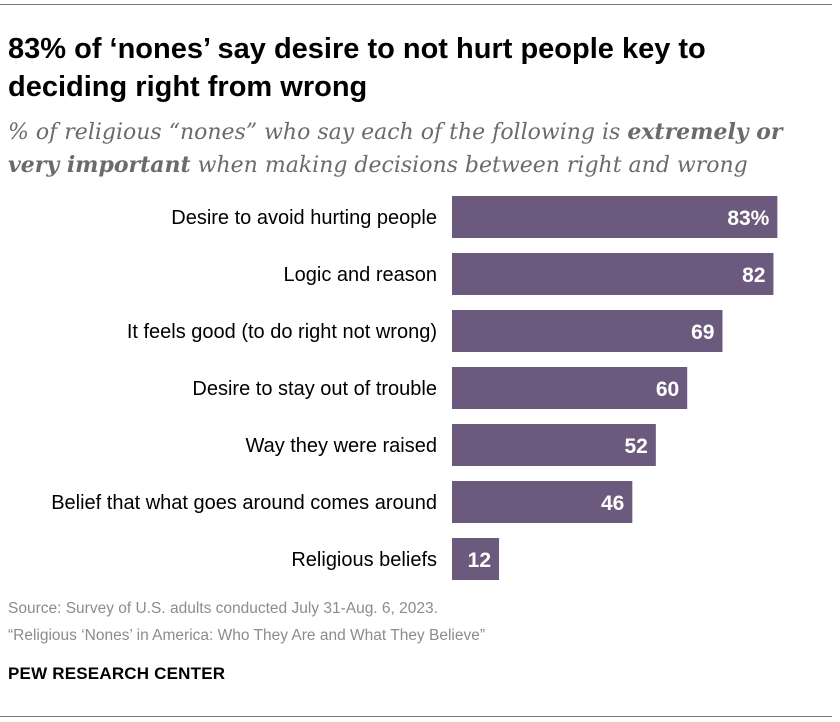 This screenshot has width=840, height=722. Describe the element at coordinates (117, 673) in the screenshot. I see `pew-research-logo: PEW RESEARCH CENTER` at that location.